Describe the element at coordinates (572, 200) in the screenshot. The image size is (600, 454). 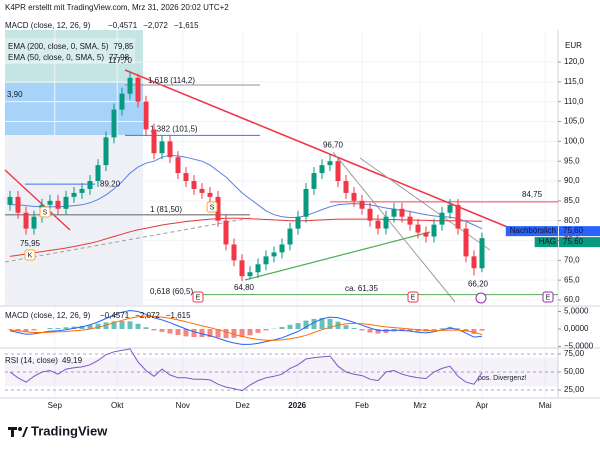
I see `y-tick-label: 85,0` at that location.